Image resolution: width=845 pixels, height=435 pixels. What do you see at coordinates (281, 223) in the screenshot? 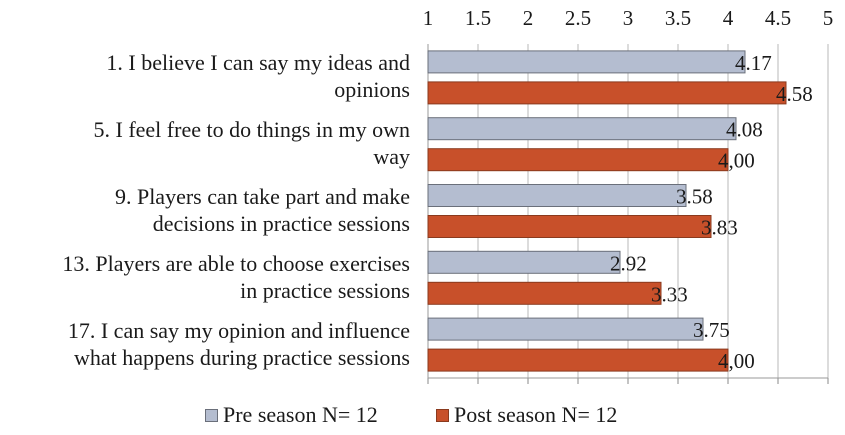
I see `category-label-line: decisions in practice sessions` at bounding box center [281, 223].